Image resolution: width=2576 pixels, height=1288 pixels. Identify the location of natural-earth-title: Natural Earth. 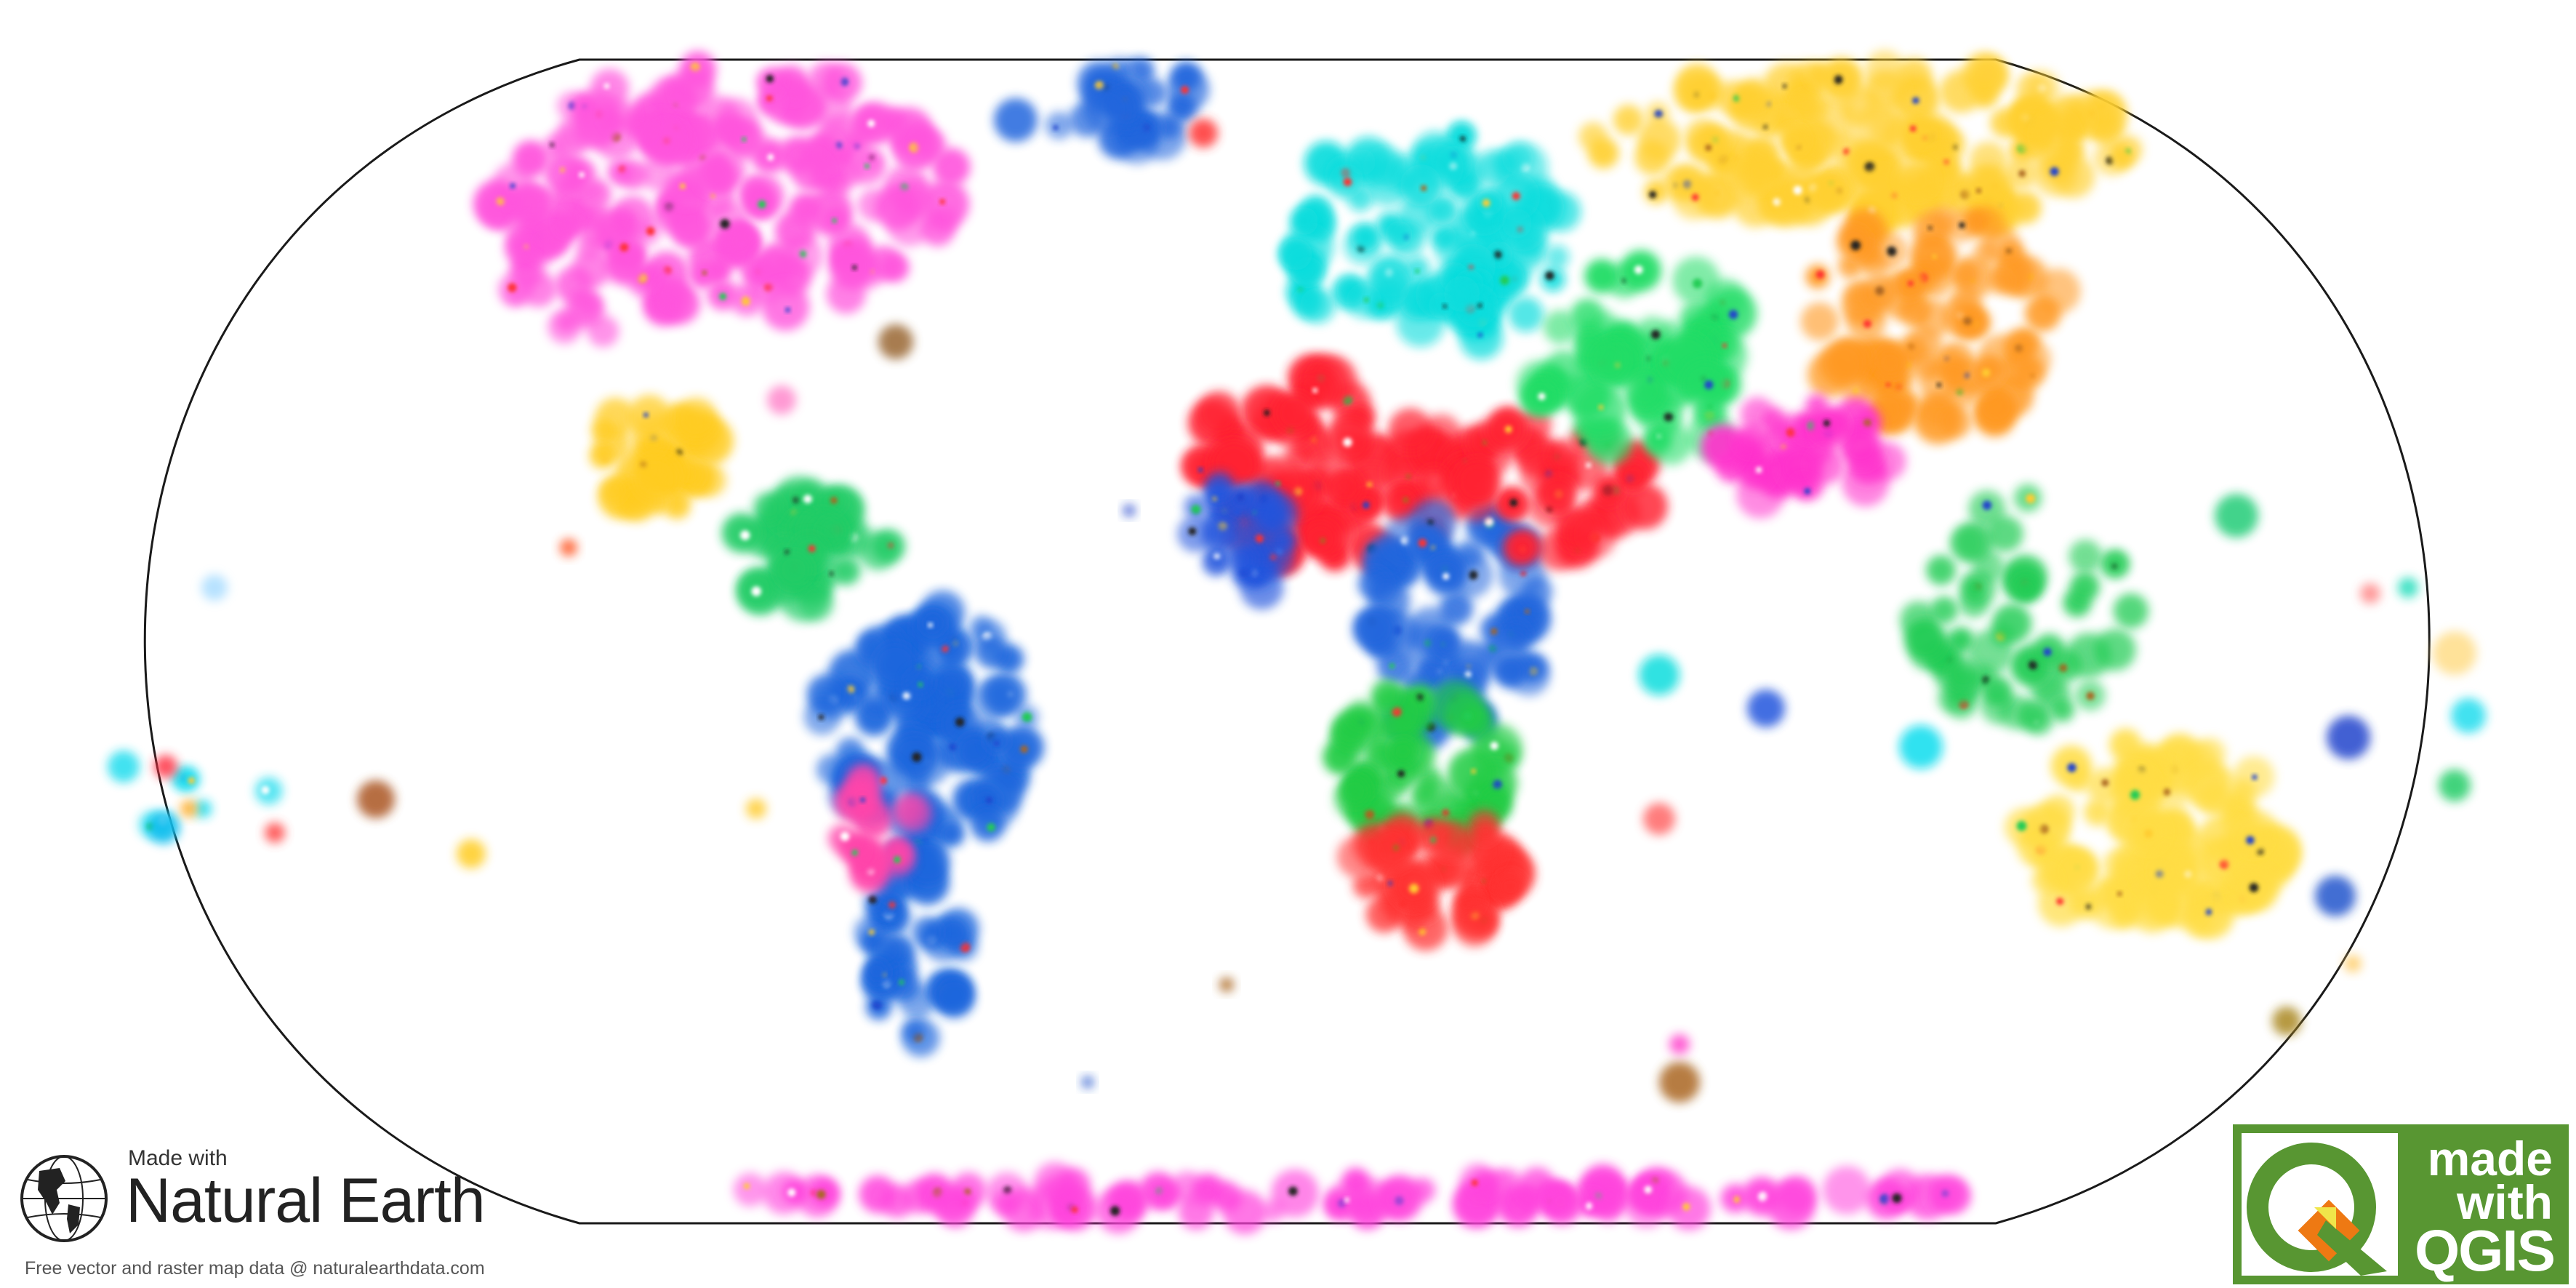
(306, 1201).